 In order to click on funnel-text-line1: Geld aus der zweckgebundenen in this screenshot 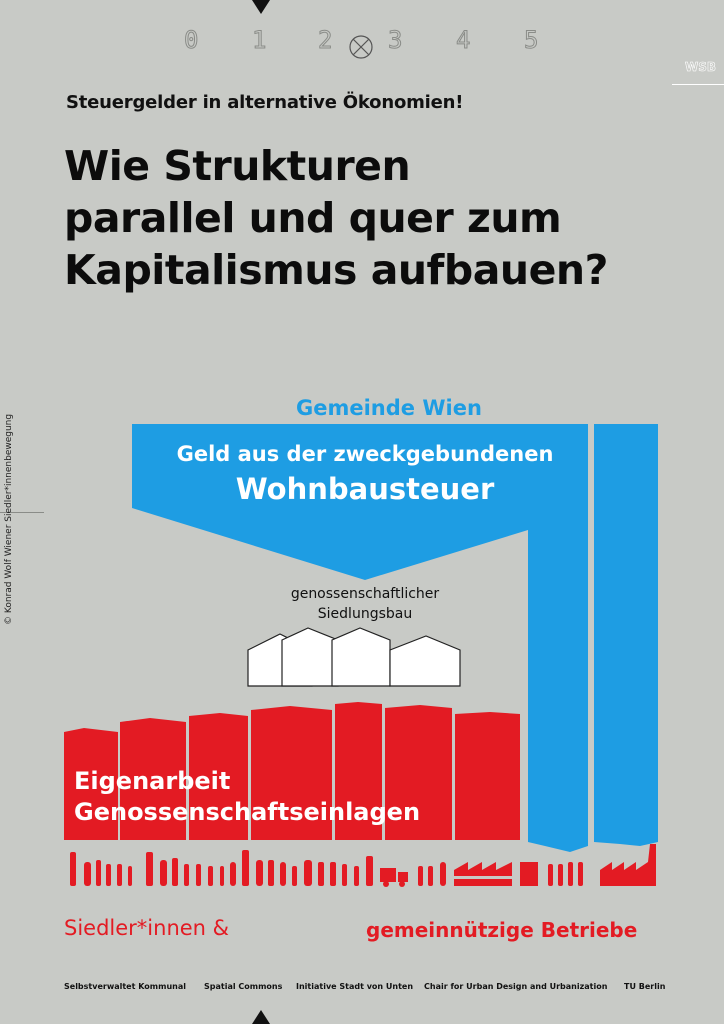, I will do `click(365, 454)`.